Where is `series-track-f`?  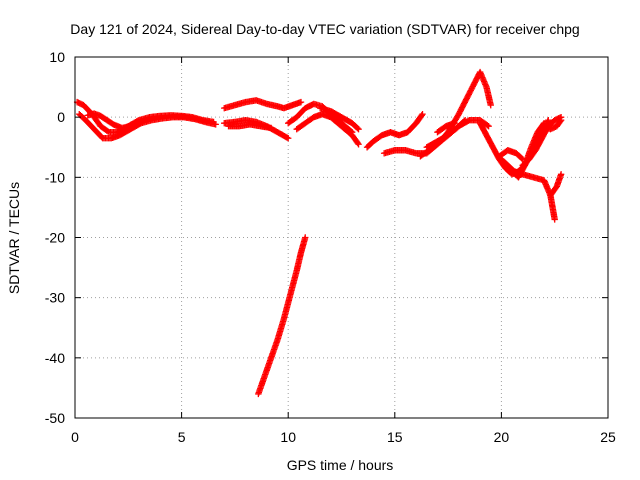 series-track-f is located at coordinates (250, 126).